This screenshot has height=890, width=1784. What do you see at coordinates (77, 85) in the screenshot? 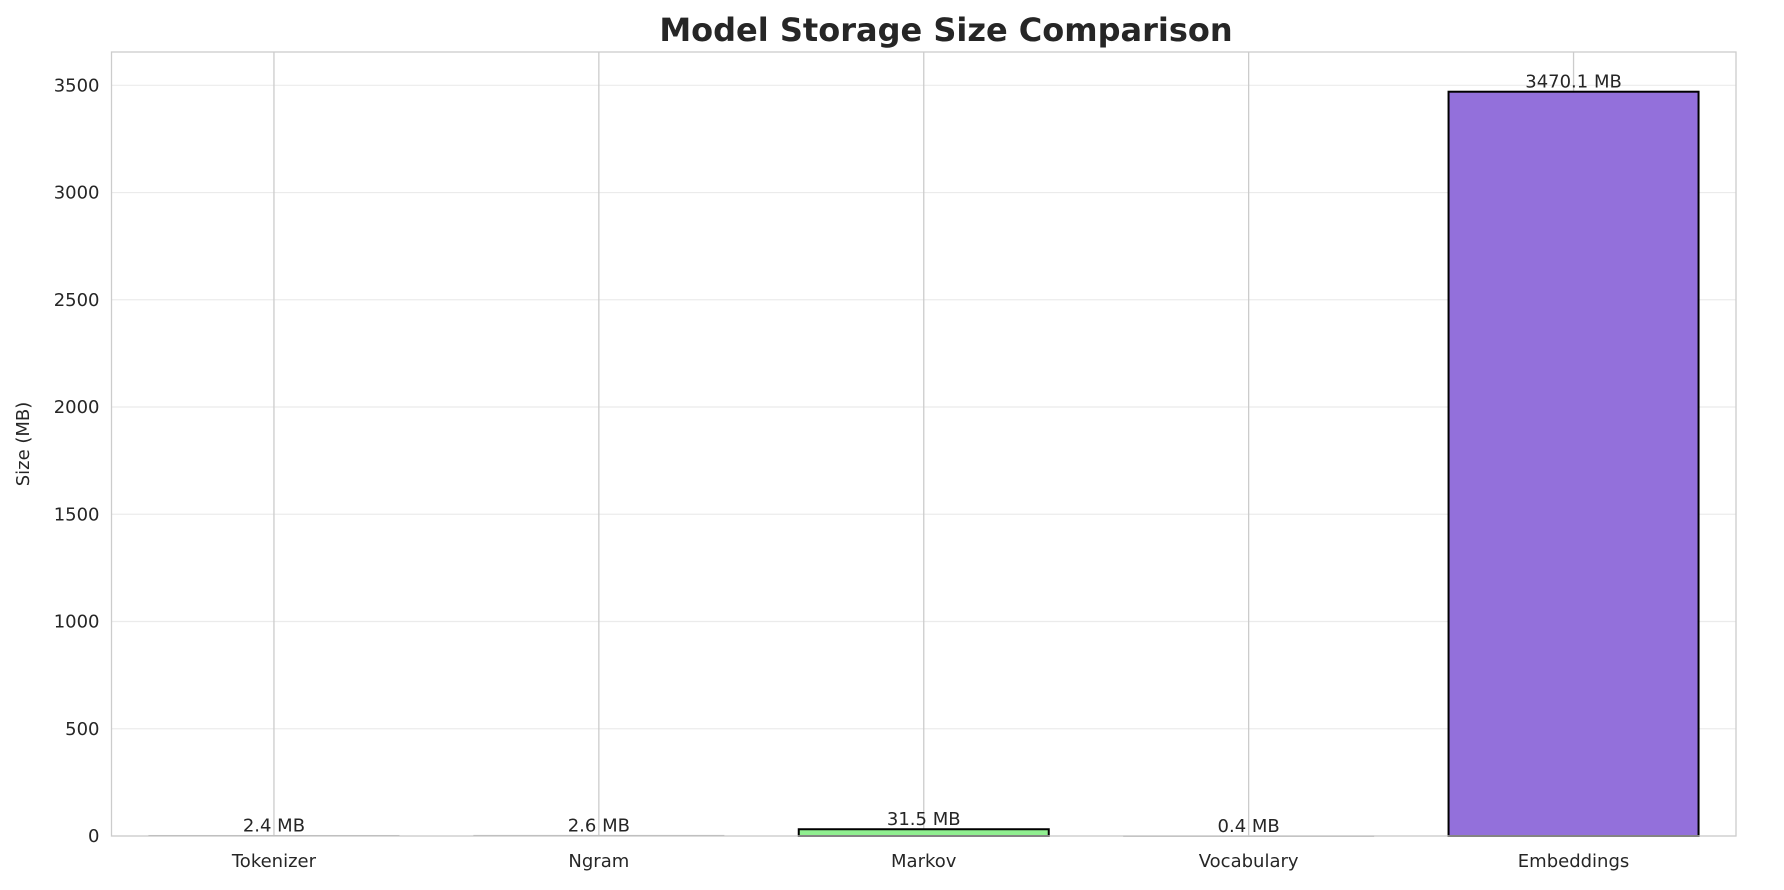
I see `y-tick-label: 3500` at bounding box center [77, 85].